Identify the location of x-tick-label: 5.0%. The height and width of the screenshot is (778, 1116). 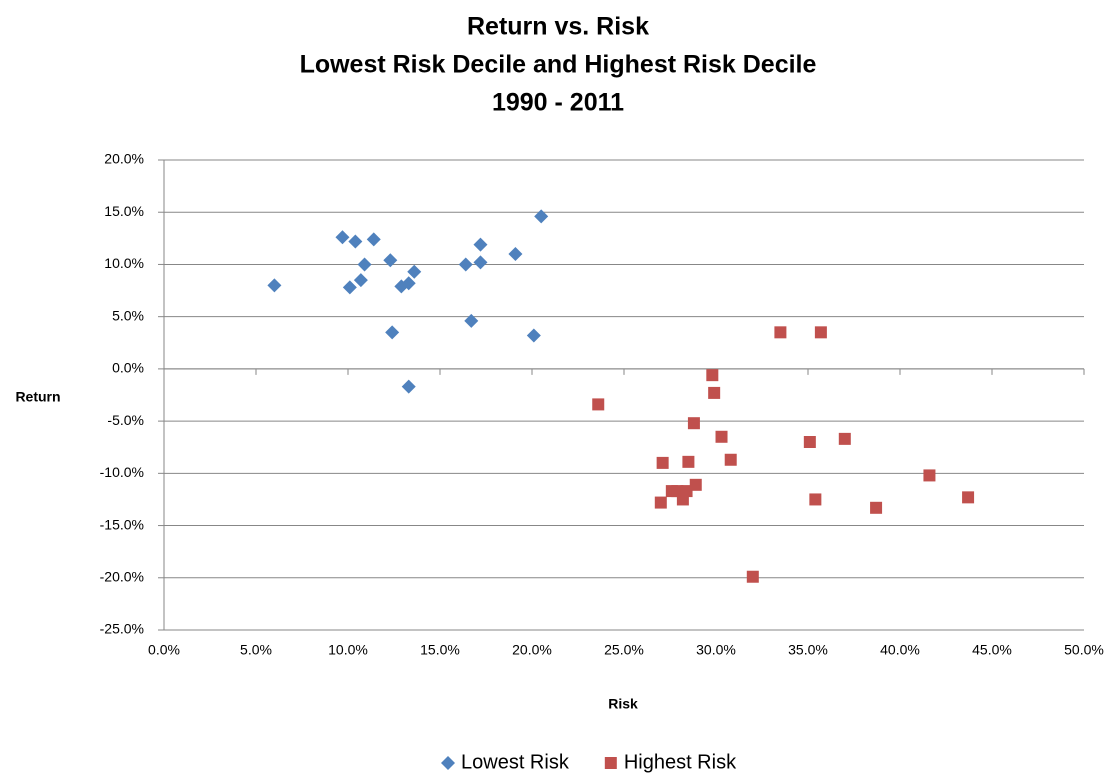
(256, 650).